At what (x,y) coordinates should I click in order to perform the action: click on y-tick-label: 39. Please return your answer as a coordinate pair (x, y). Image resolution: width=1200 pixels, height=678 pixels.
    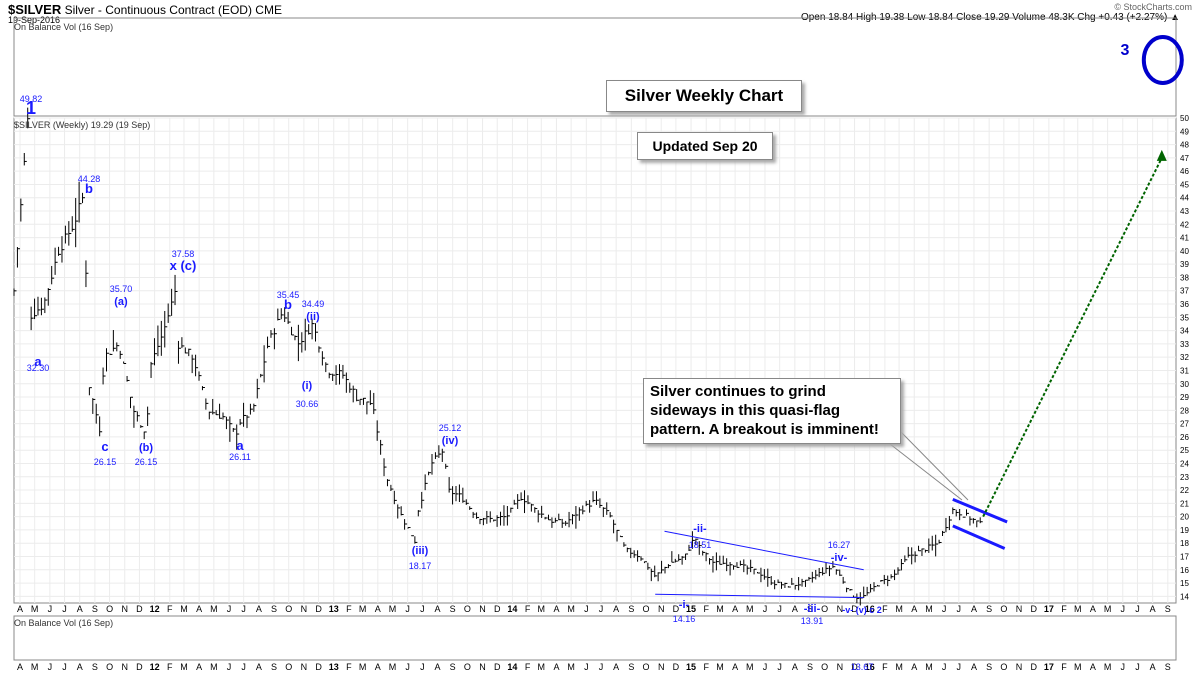
    Looking at the image, I should click on (1184, 264).